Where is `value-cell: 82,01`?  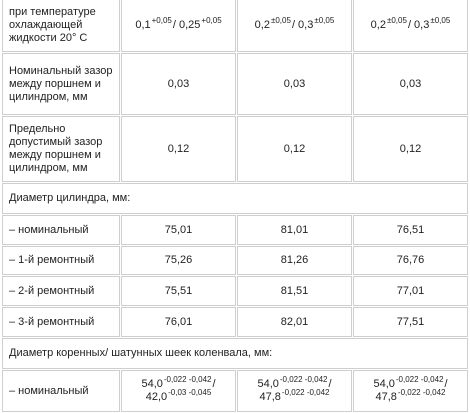 value-cell: 82,01 is located at coordinates (294, 322).